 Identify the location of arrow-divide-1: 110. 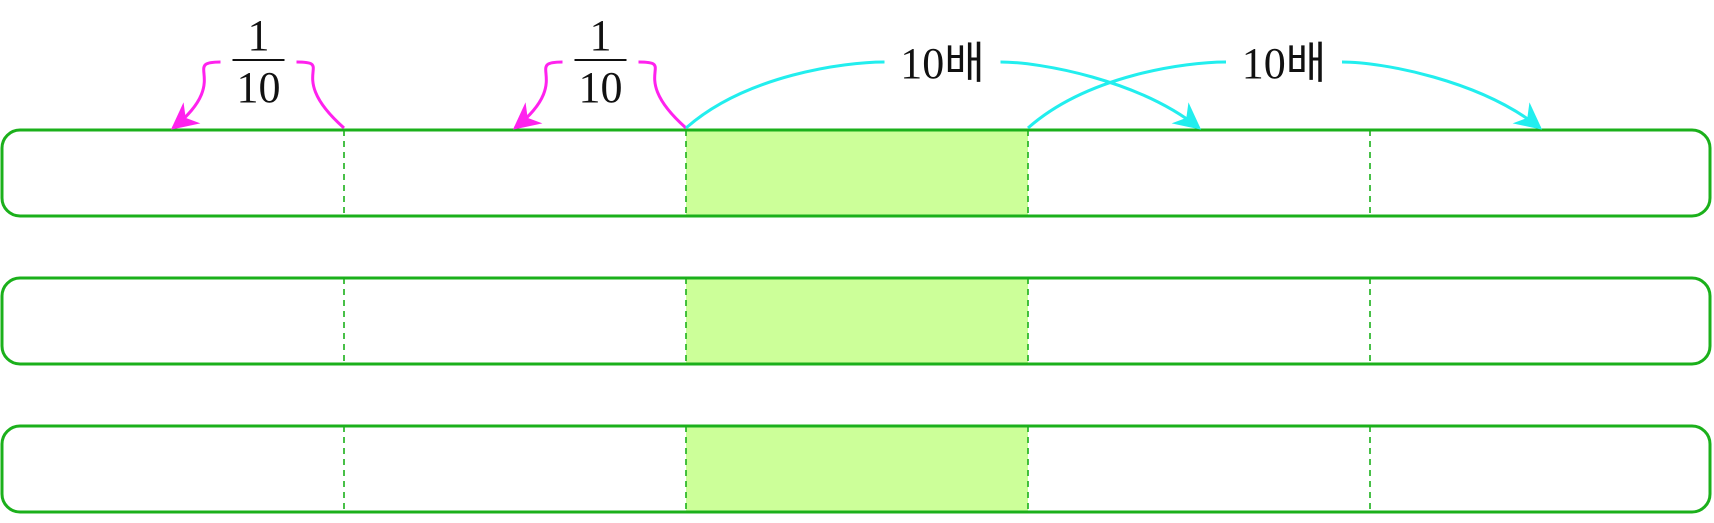
(257, 70).